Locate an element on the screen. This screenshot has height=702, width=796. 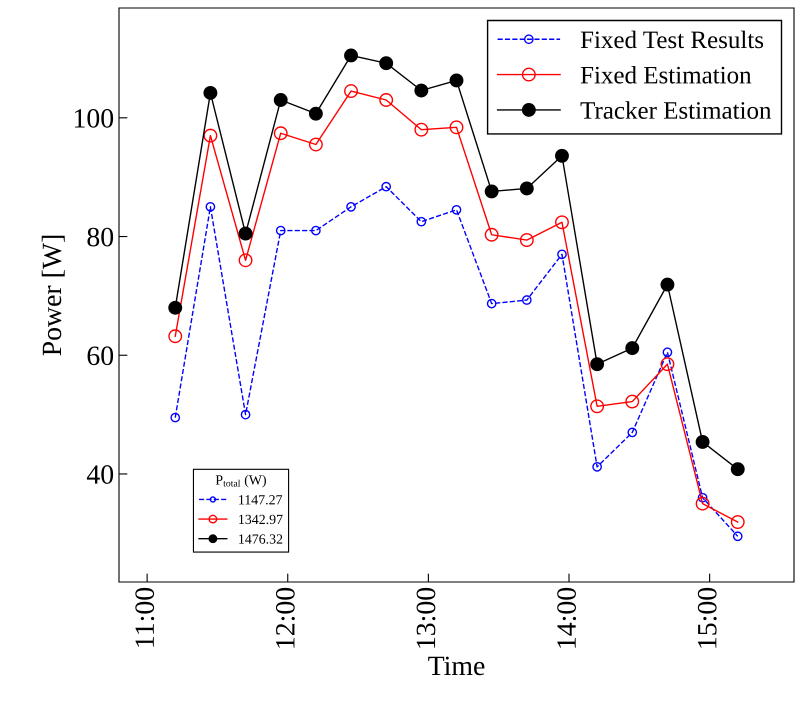
y-tick-label: 80 is located at coordinates (100, 237).